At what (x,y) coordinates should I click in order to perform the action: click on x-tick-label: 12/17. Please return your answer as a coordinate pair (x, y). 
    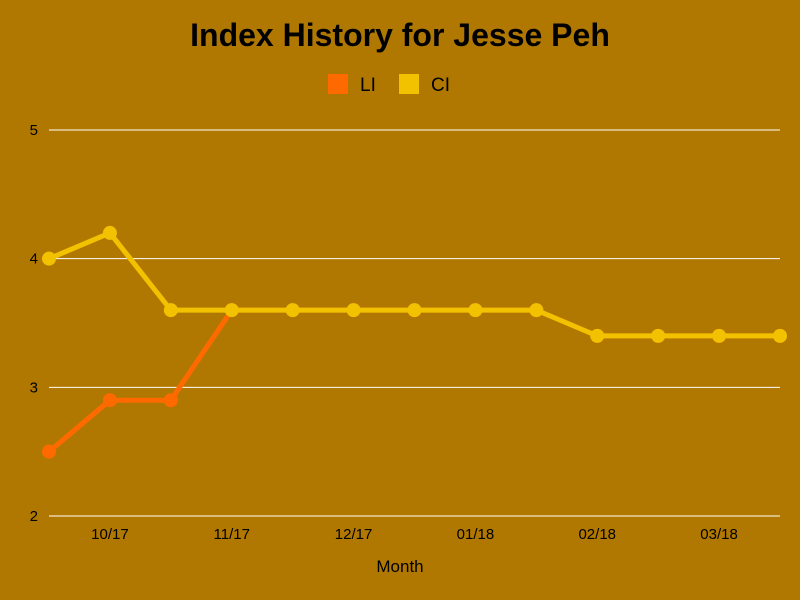
    Looking at the image, I should click on (354, 534).